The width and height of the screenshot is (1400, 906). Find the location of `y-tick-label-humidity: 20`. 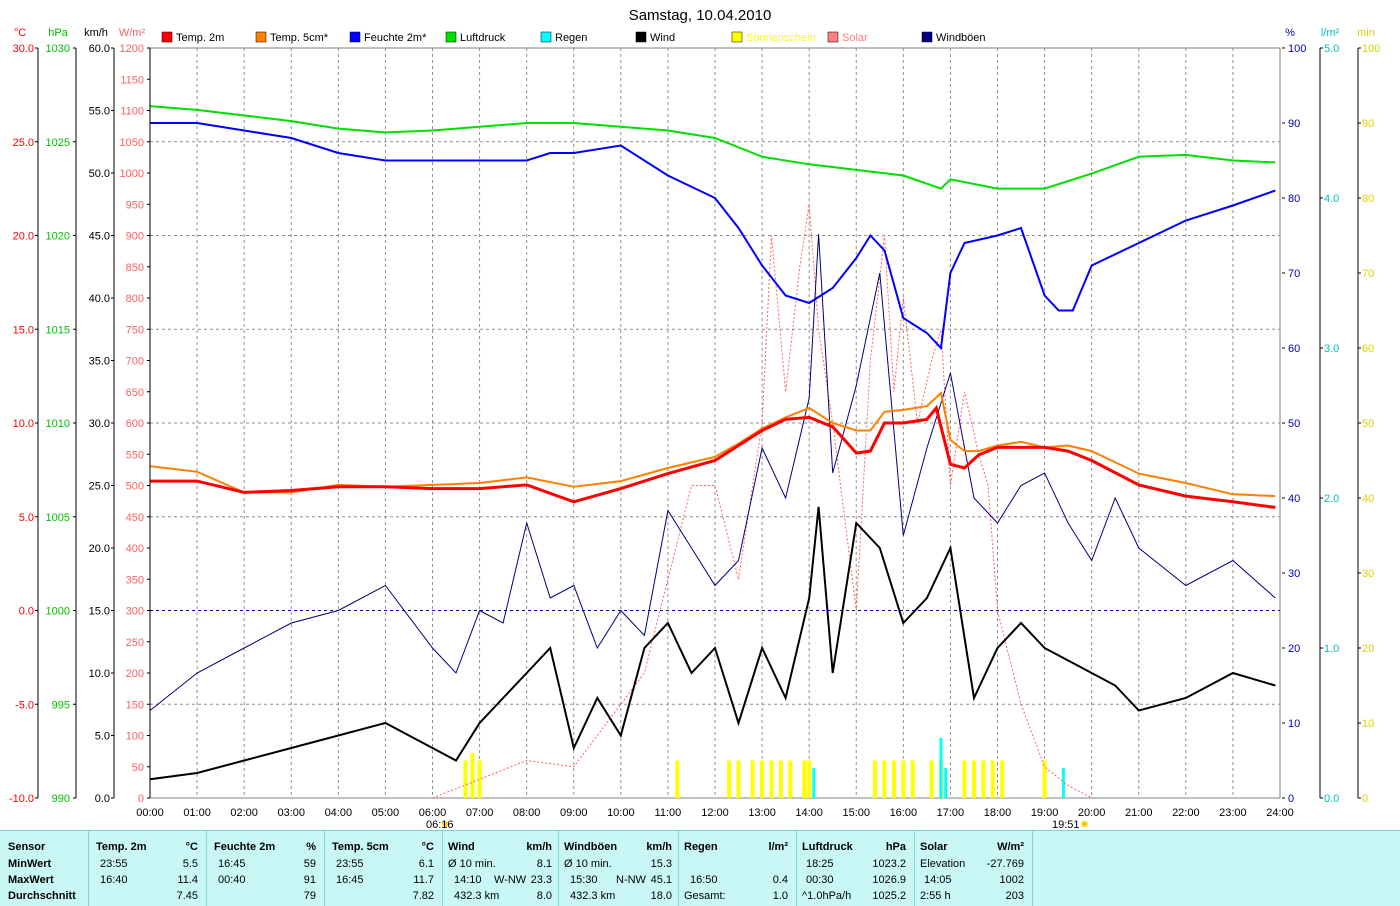

y-tick-label-humidity: 20 is located at coordinates (1294, 649).